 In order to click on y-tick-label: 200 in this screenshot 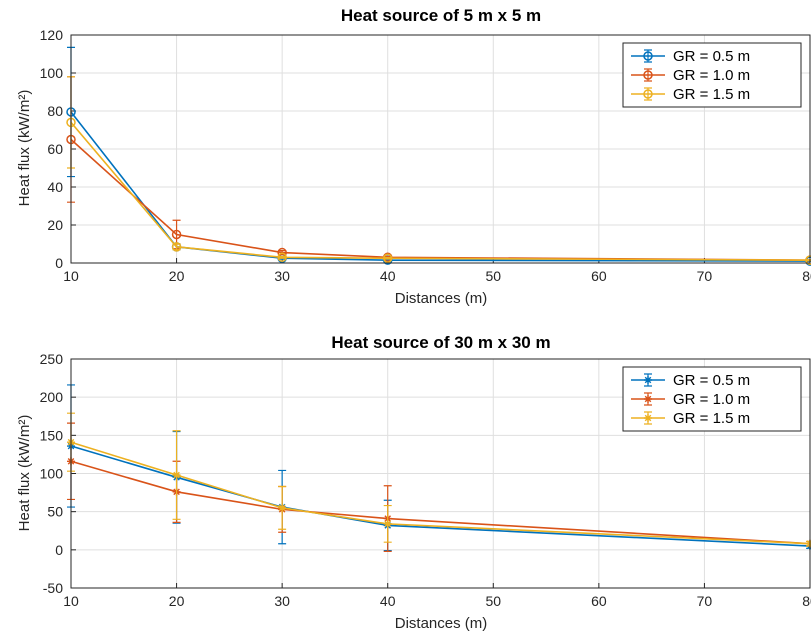, I will do `click(52, 397)`.